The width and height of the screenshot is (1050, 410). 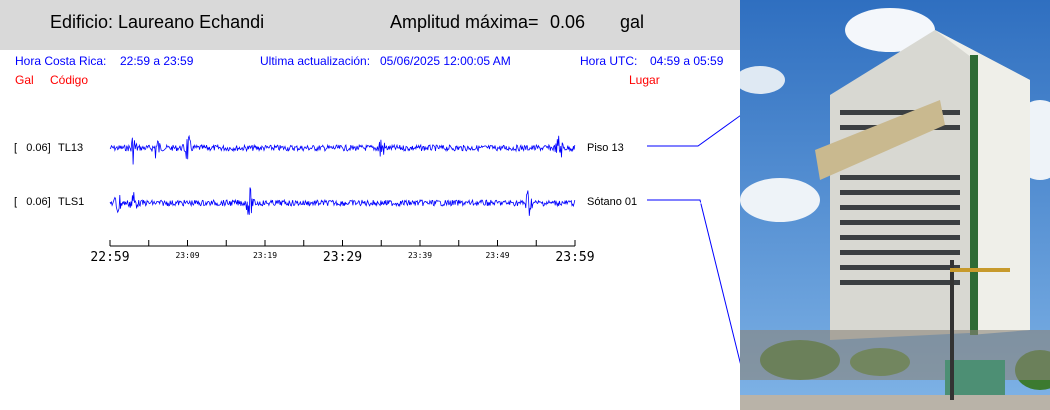 I want to click on trace-gal-tl13: [ 0.06], so click(x=32, y=148).